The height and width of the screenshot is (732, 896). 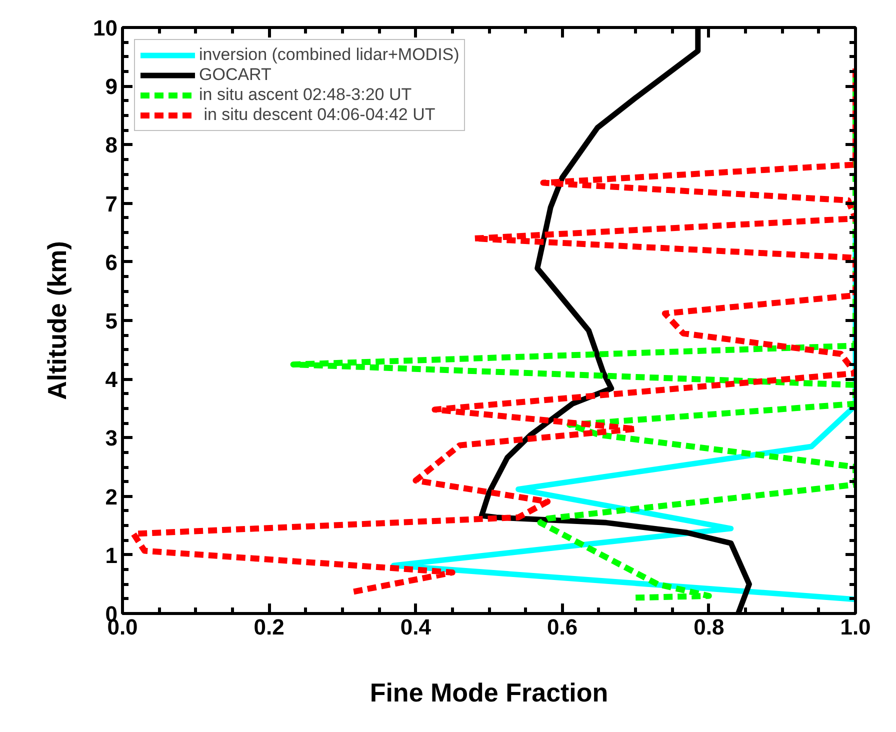 I want to click on y-tick-label: 1, so click(x=111, y=555).